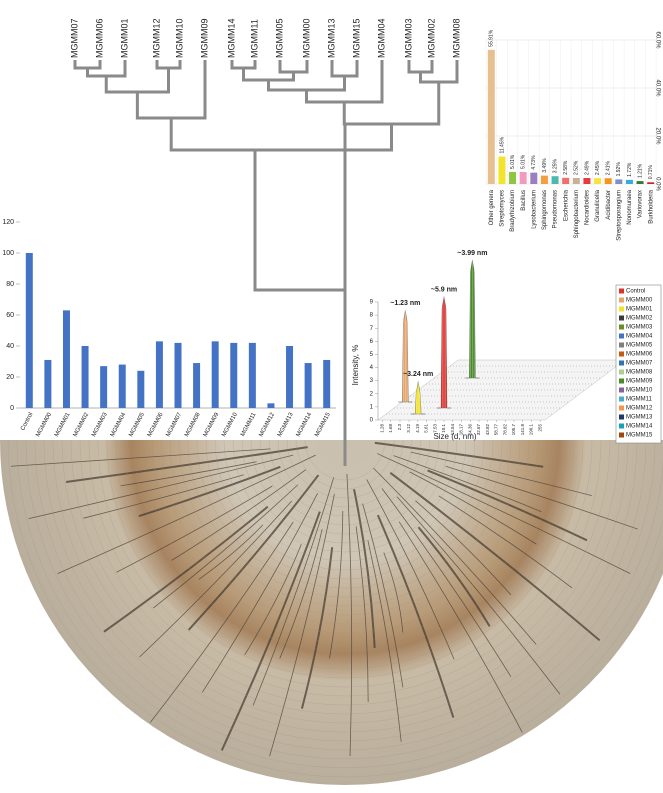  Describe the element at coordinates (156, 424) in the screenshot. I see `x-tick-label: MGMM06` at that location.